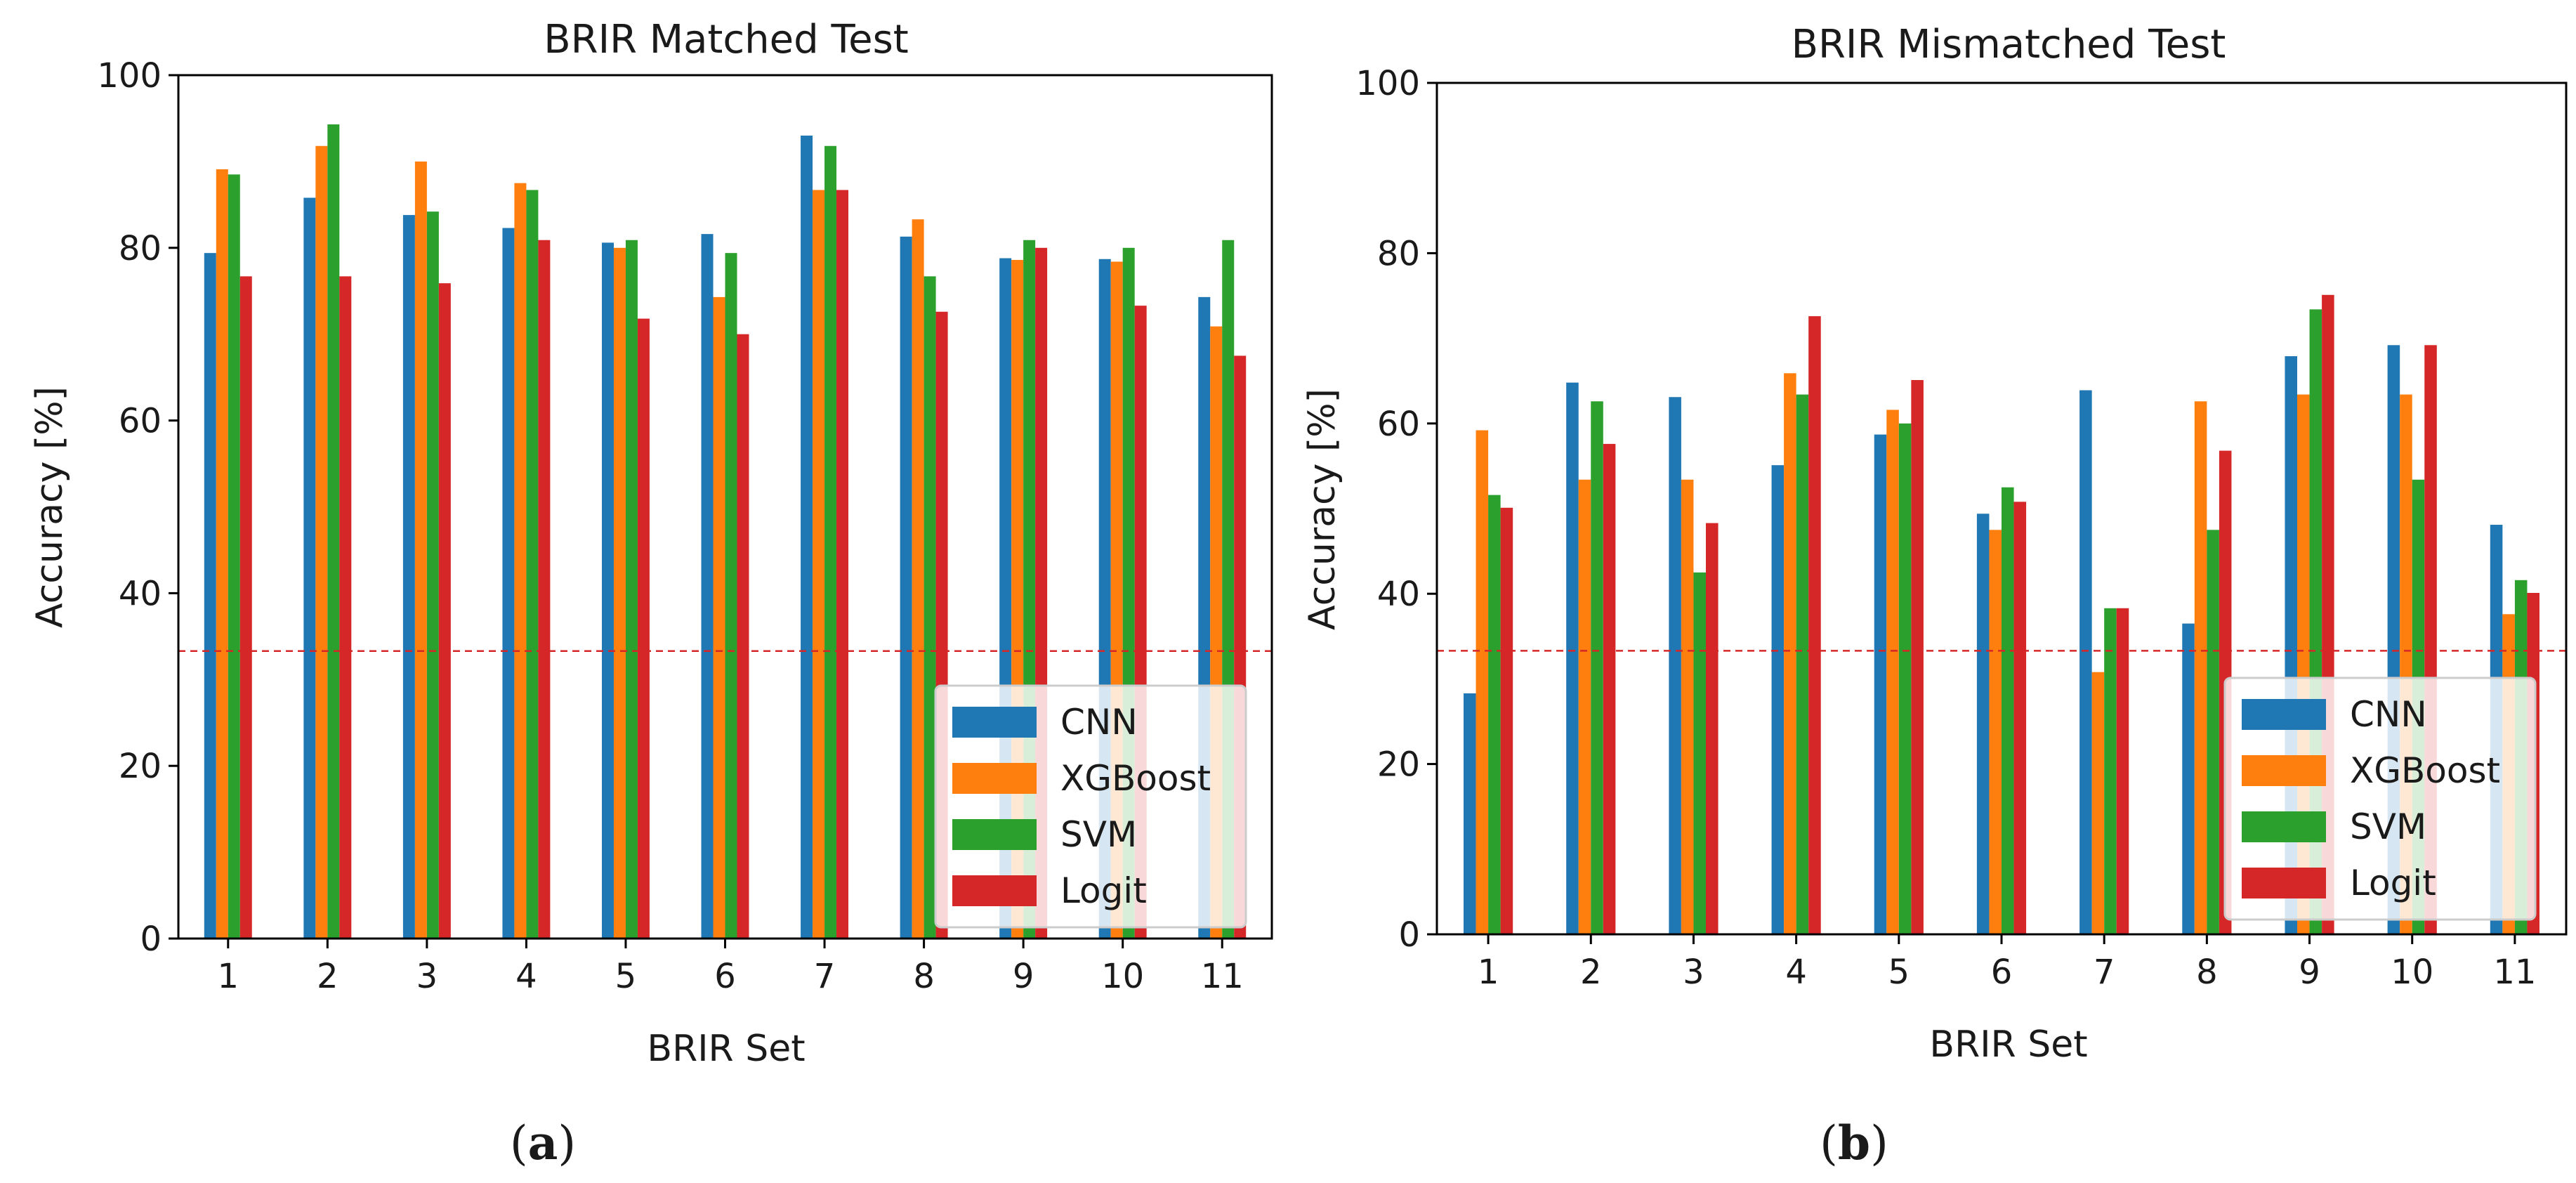  Describe the element at coordinates (2207, 972) in the screenshot. I see `x-tick-label: 8` at that location.